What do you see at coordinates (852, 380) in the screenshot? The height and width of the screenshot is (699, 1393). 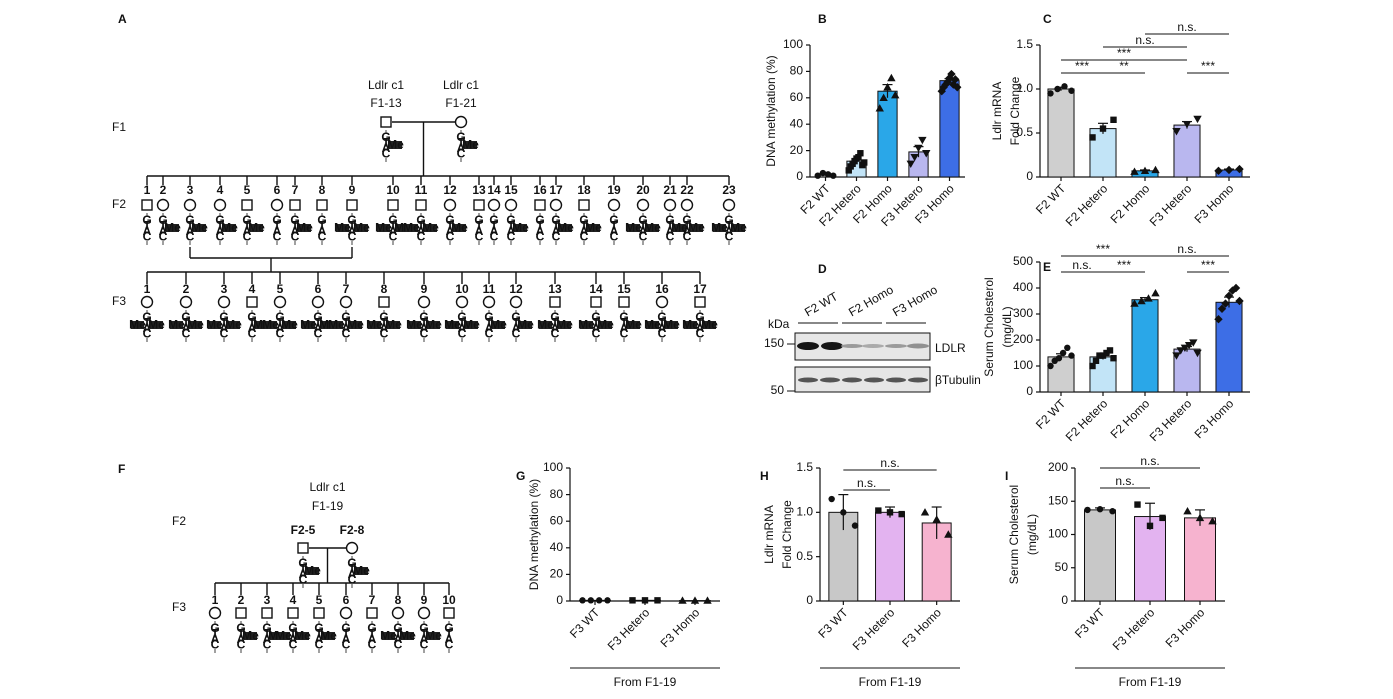 I see `protein-band` at bounding box center [852, 380].